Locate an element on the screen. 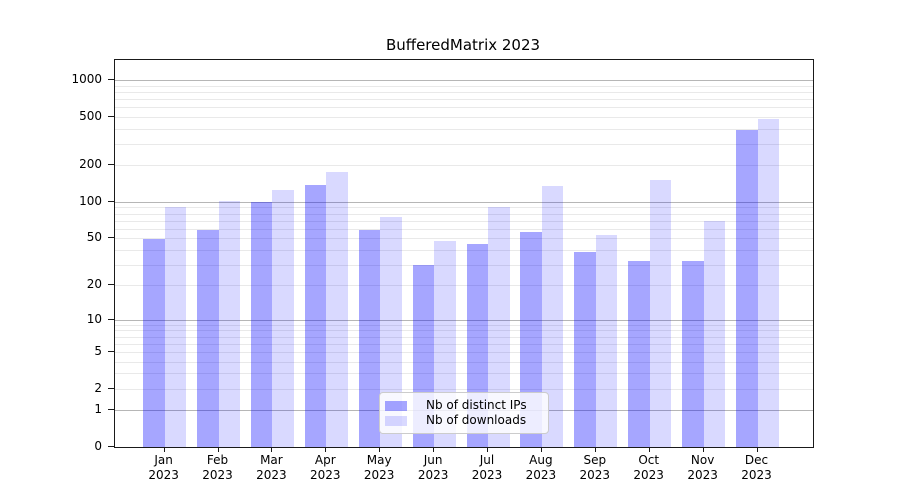  y-tick-label: 1 is located at coordinates (98, 409).